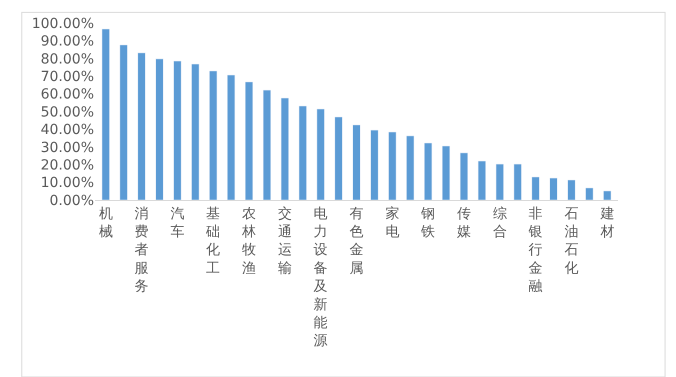 This screenshot has width=676, height=377. What do you see at coordinates (428, 223) in the screenshot?
I see `x-tick-label: 钢铁` at bounding box center [428, 223].